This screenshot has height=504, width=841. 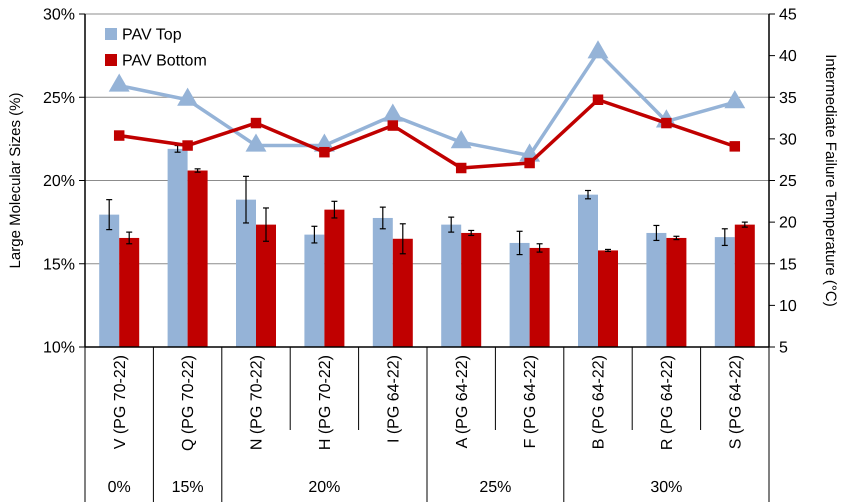 I want to click on y2-axis-title: Intermediate Failure Temperature (°C), so click(x=830, y=180).